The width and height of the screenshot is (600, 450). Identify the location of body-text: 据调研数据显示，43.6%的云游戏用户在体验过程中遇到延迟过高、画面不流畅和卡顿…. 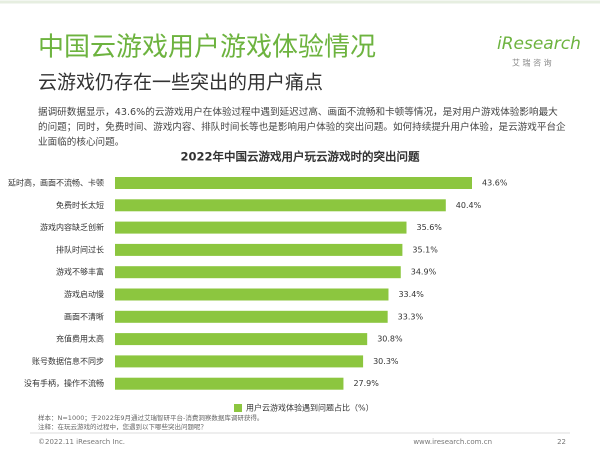
(302, 127).